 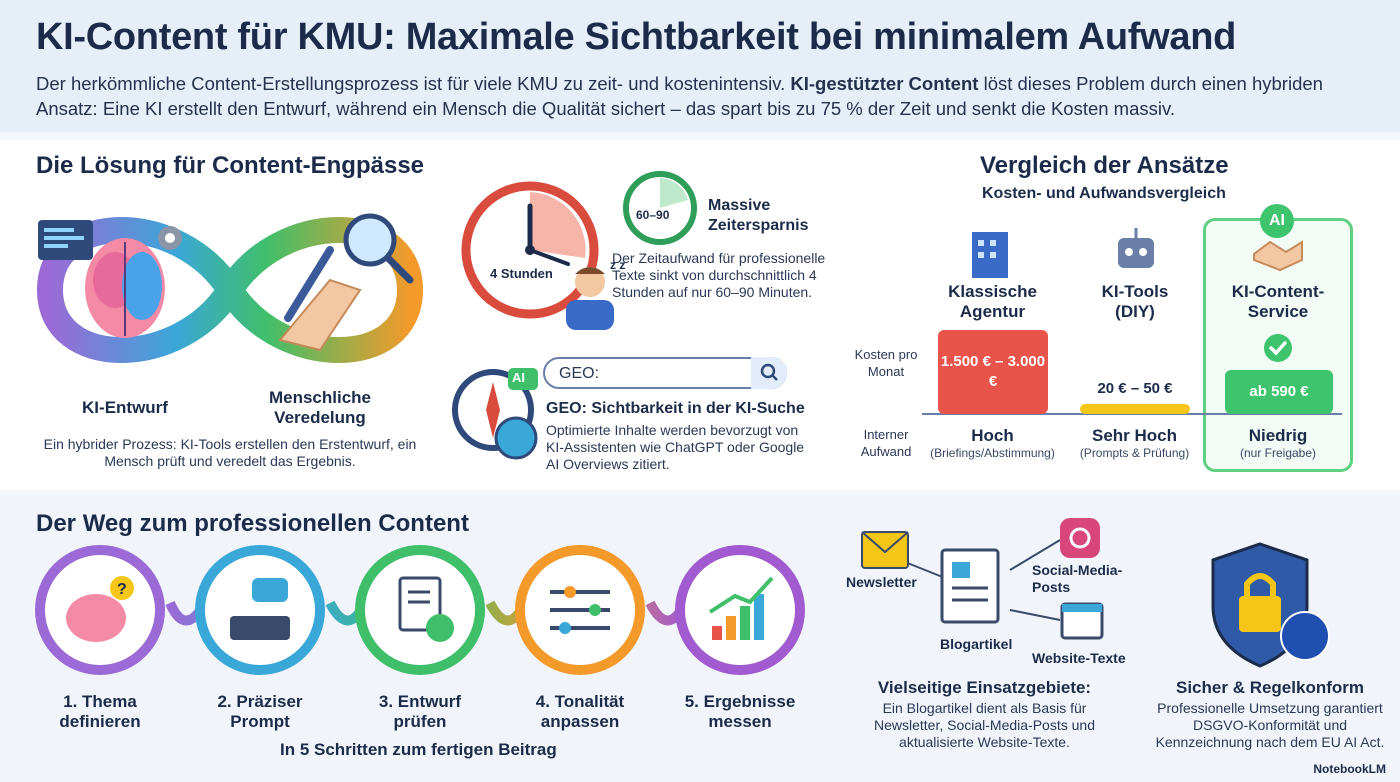 What do you see at coordinates (1132, 414) in the screenshot?
I see `baseline` at bounding box center [1132, 414].